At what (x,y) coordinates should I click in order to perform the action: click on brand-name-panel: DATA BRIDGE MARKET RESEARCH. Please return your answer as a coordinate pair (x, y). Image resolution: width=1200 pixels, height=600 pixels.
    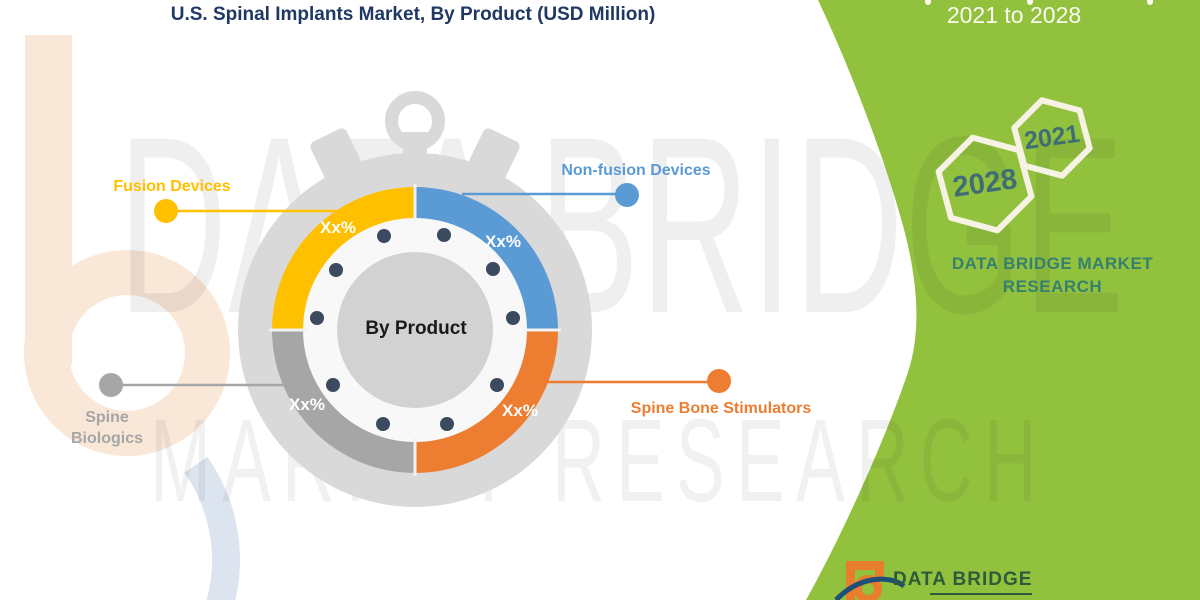
    Looking at the image, I should click on (1052, 275).